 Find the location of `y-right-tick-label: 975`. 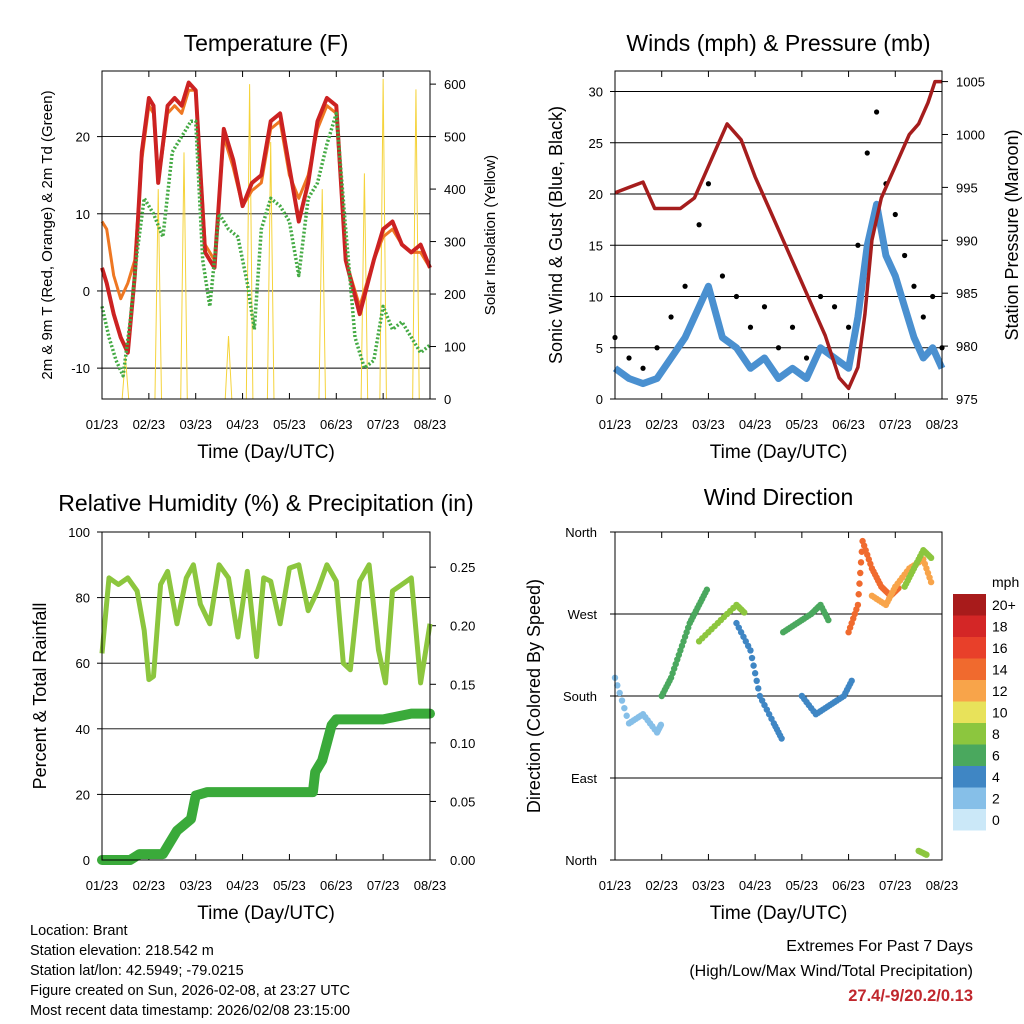

y-right-tick-label: 975 is located at coordinates (967, 399).